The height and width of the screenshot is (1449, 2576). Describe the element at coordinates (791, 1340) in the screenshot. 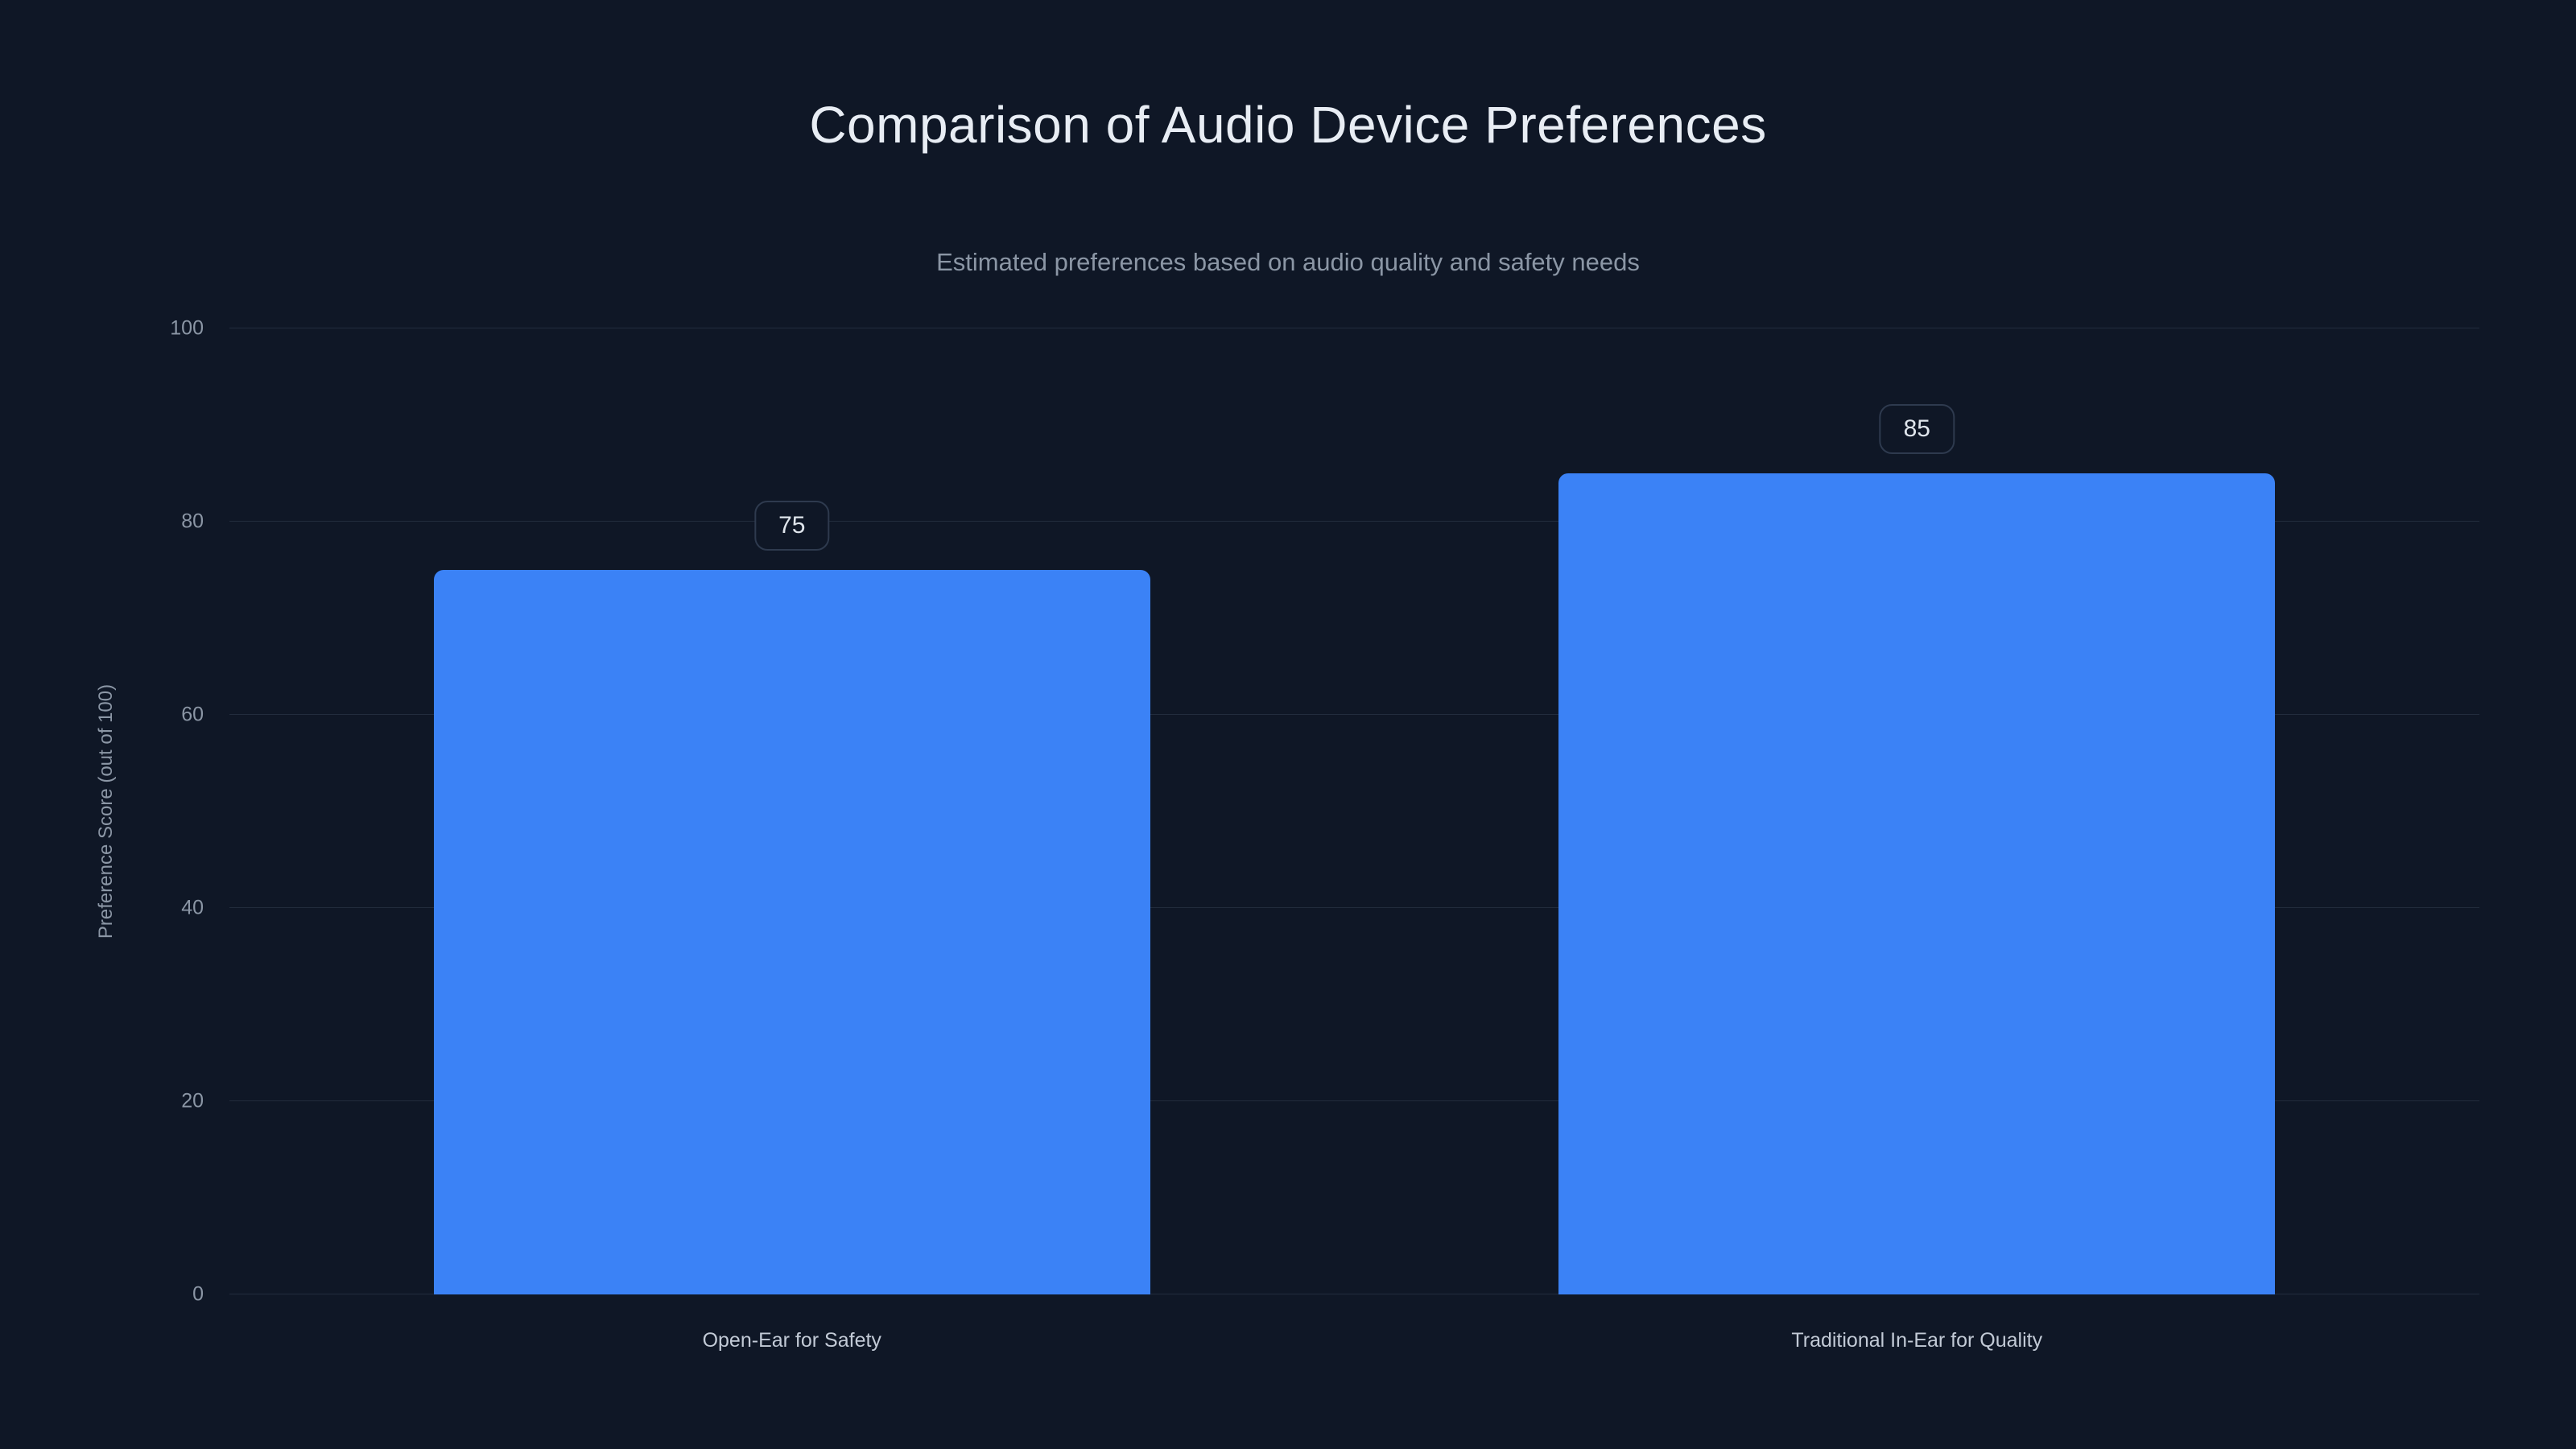

I see `x-category-label-0: Open-Ear for Safety` at that location.